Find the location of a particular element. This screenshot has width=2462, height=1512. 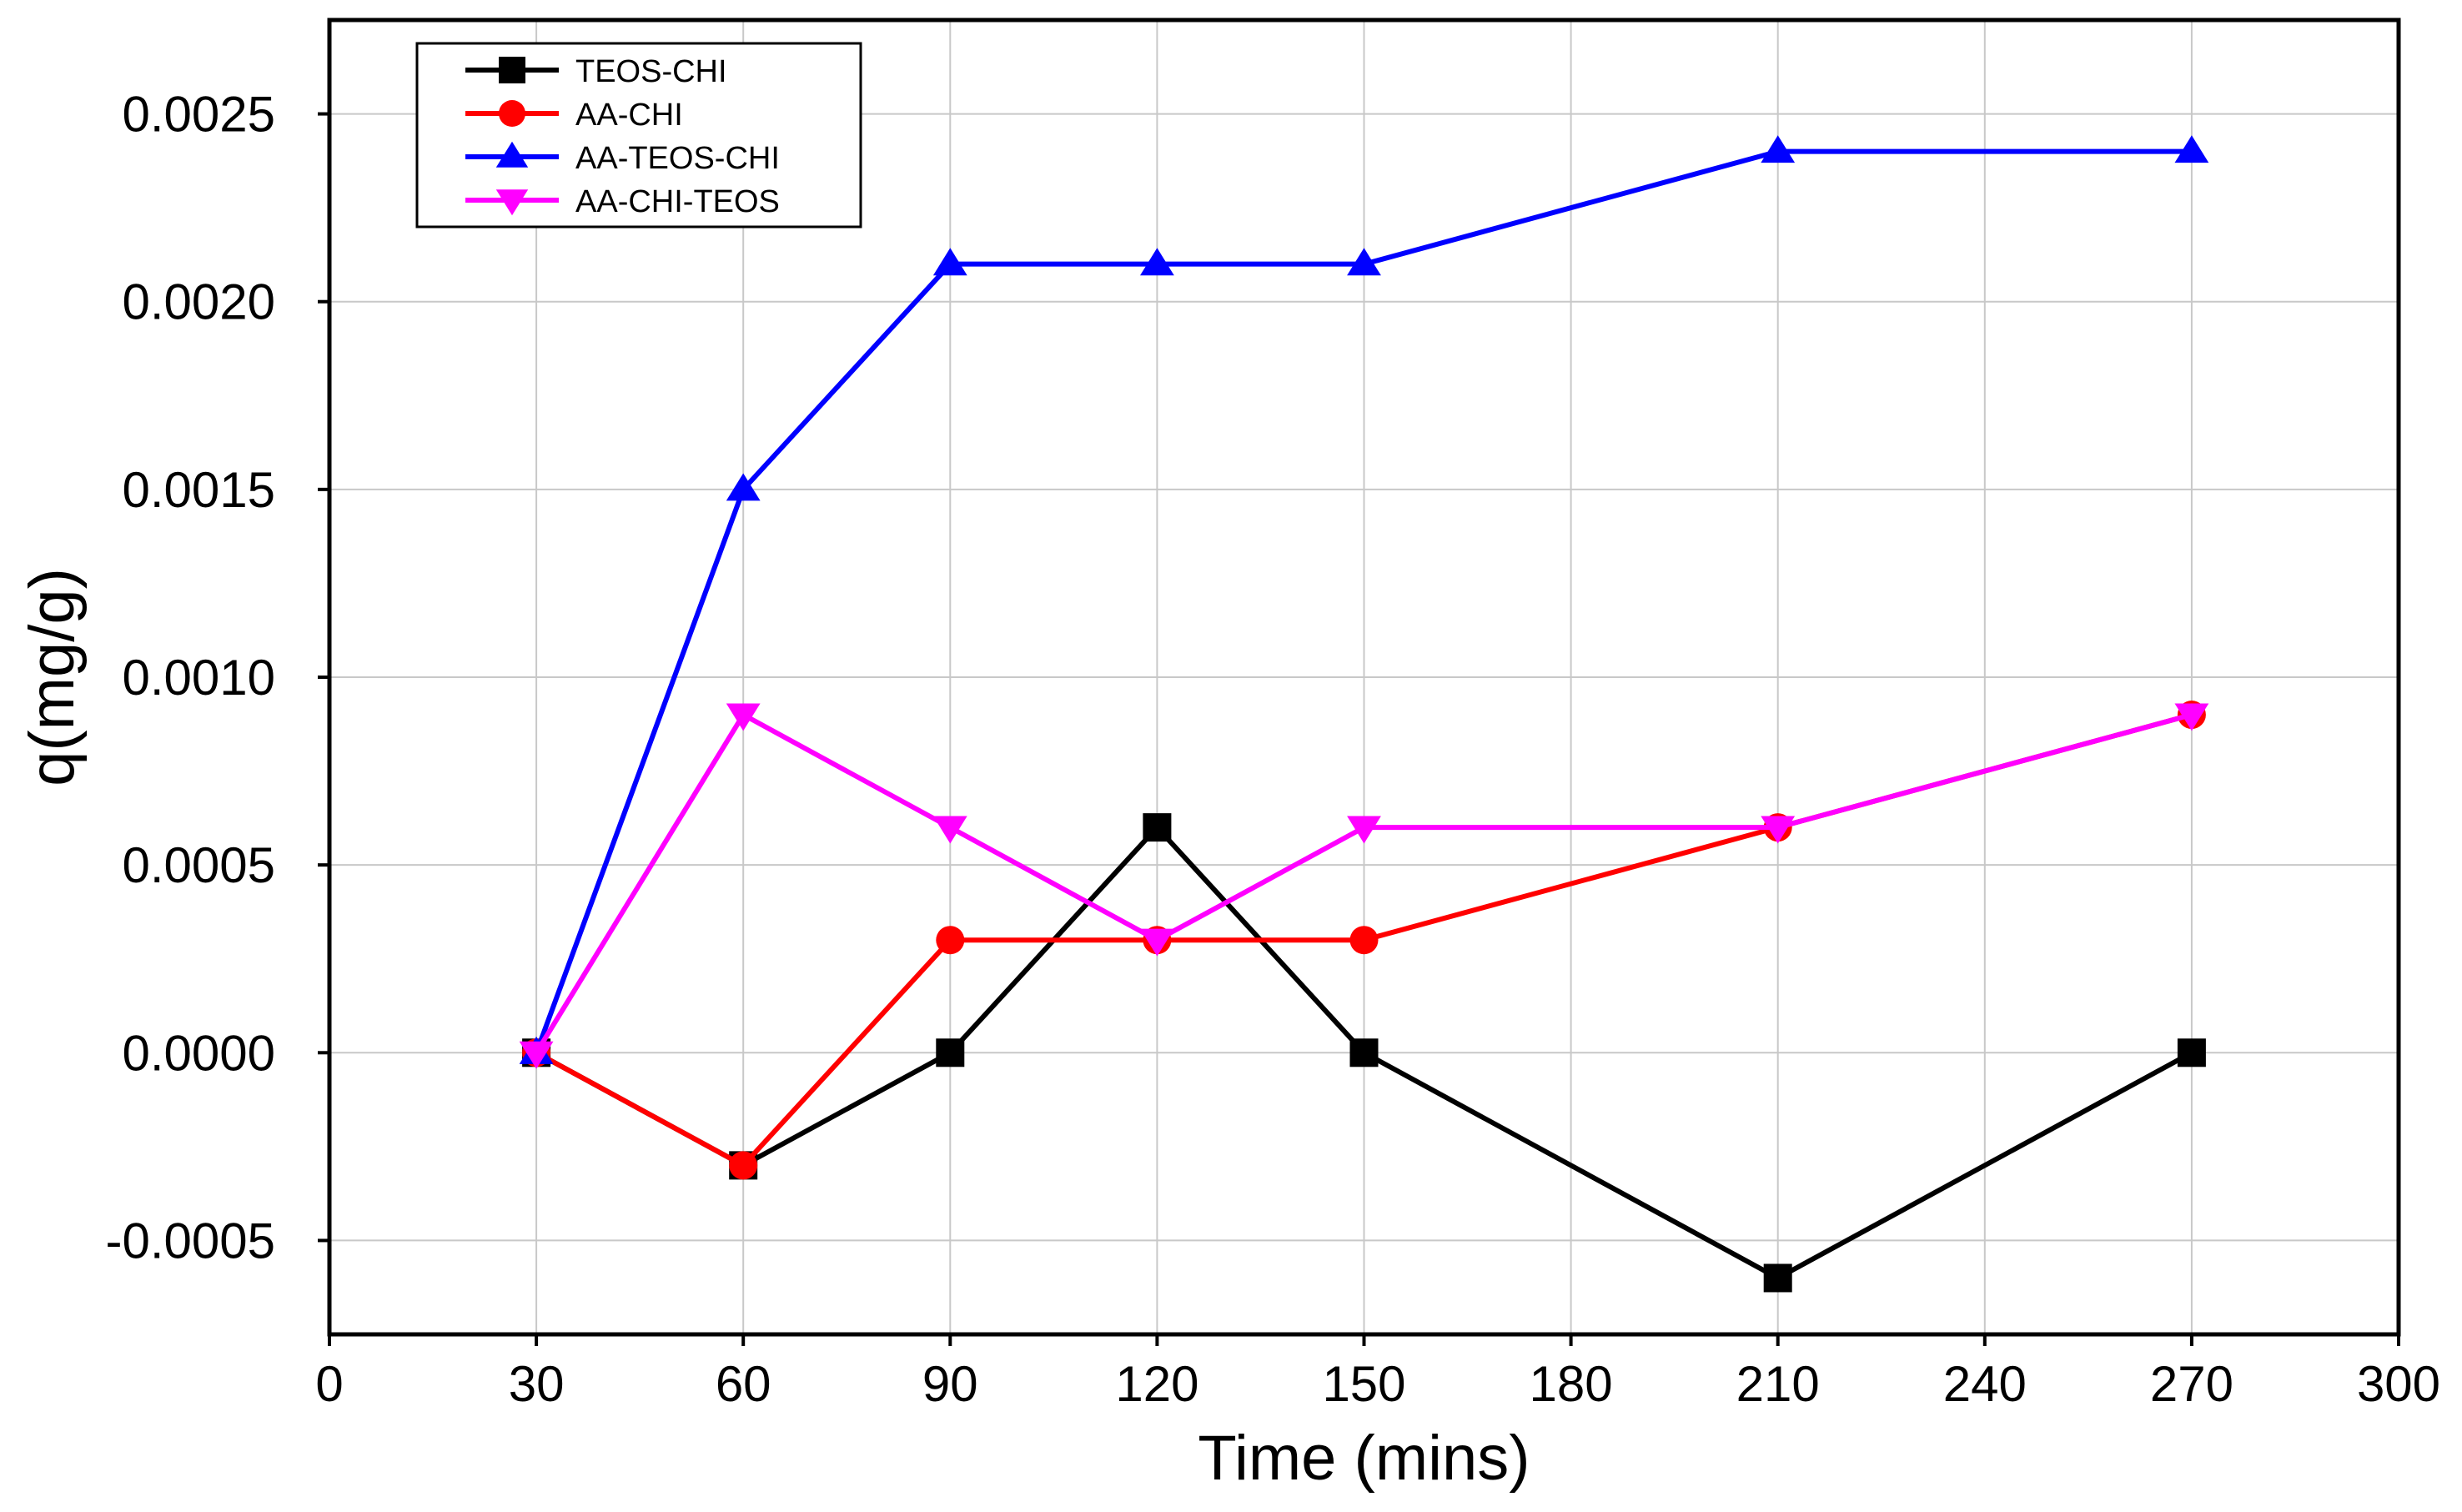

x-tick-label: 240 is located at coordinates (1985, 1384).